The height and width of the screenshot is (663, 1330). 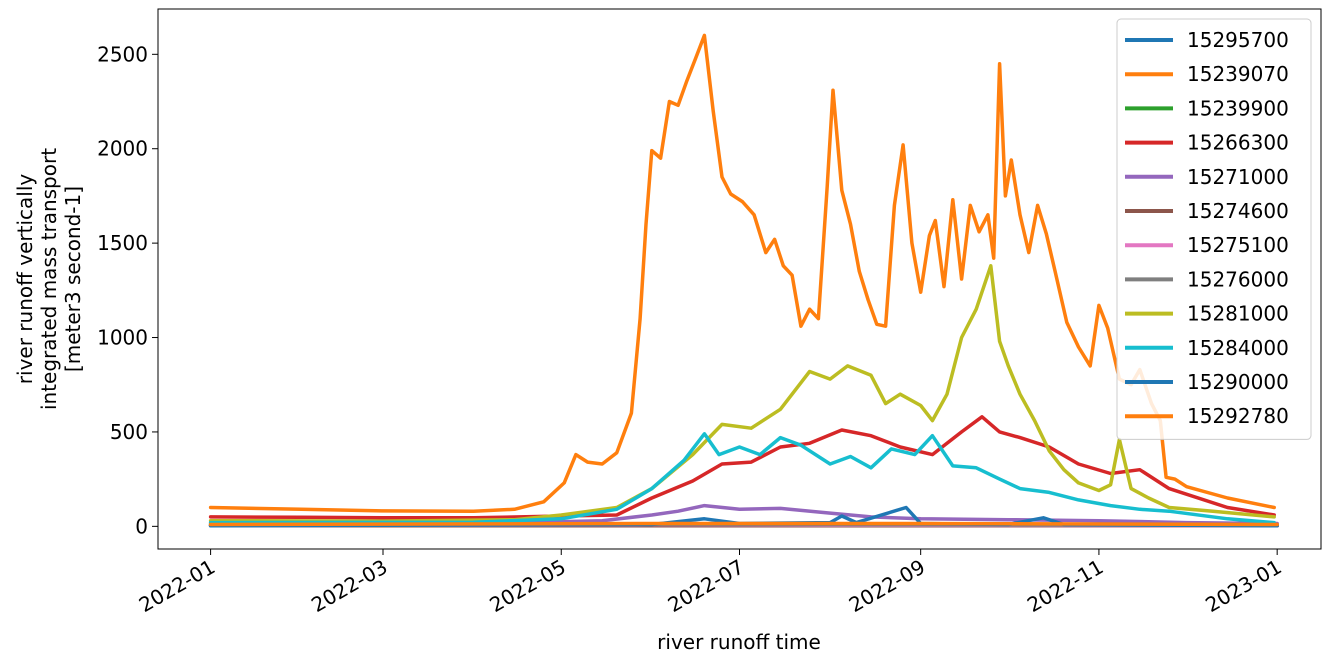 I want to click on y-axis-title-line-3: [meter3 second-1], so click(x=73, y=279).